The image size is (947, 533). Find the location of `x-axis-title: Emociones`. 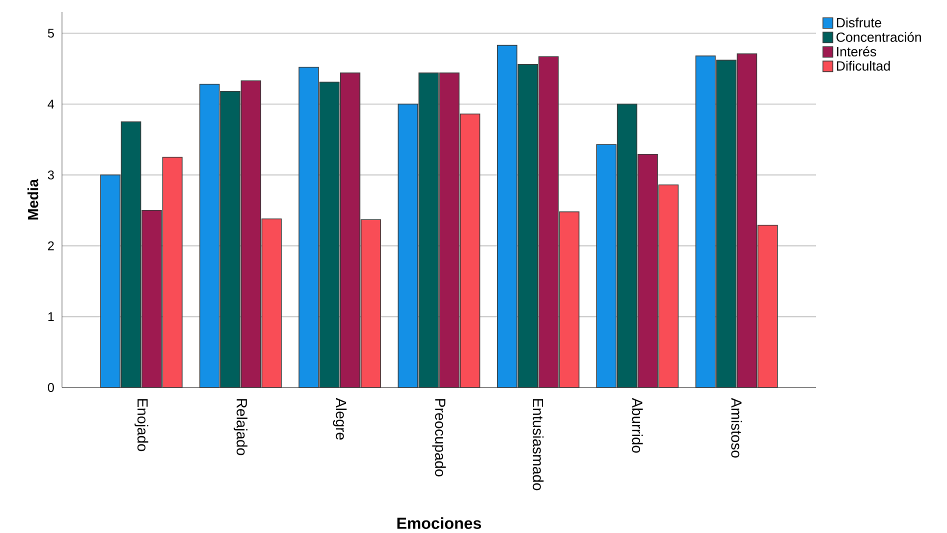

x-axis-title: Emociones is located at coordinates (439, 523).